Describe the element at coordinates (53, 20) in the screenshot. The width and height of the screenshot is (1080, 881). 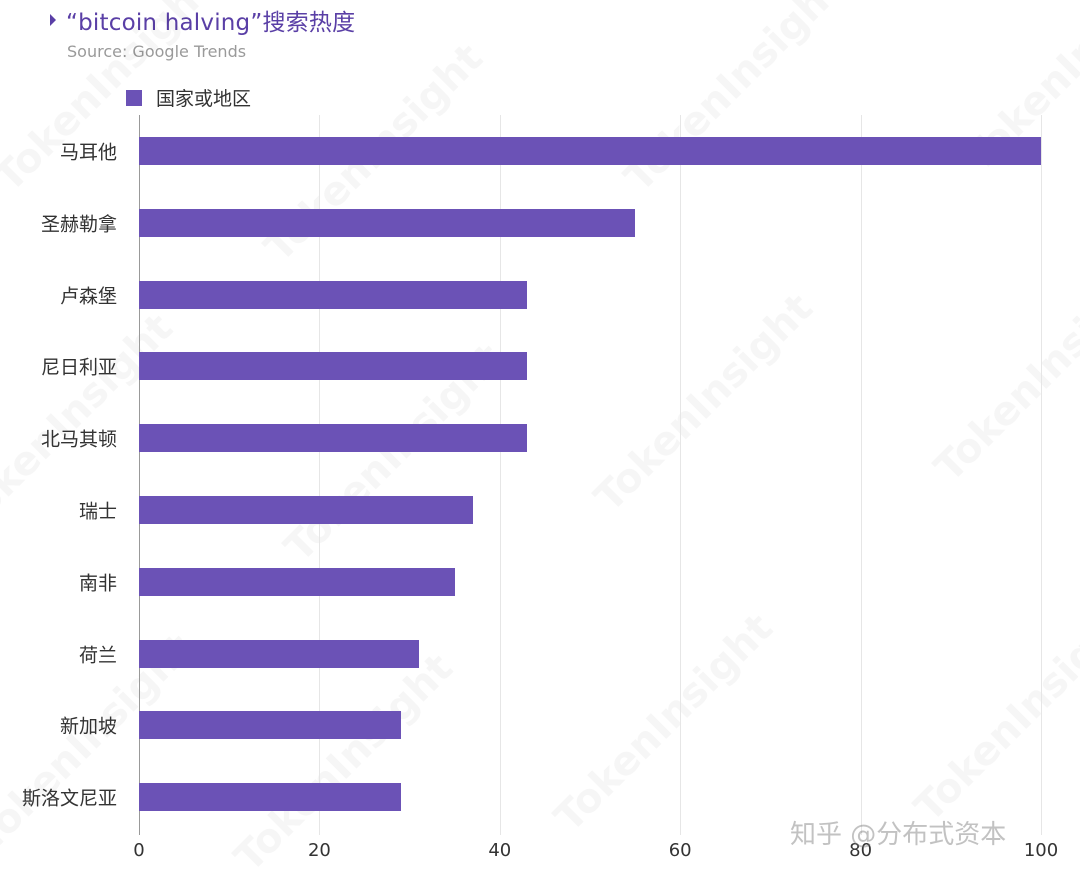
I see `triangle-marker-icon` at that location.